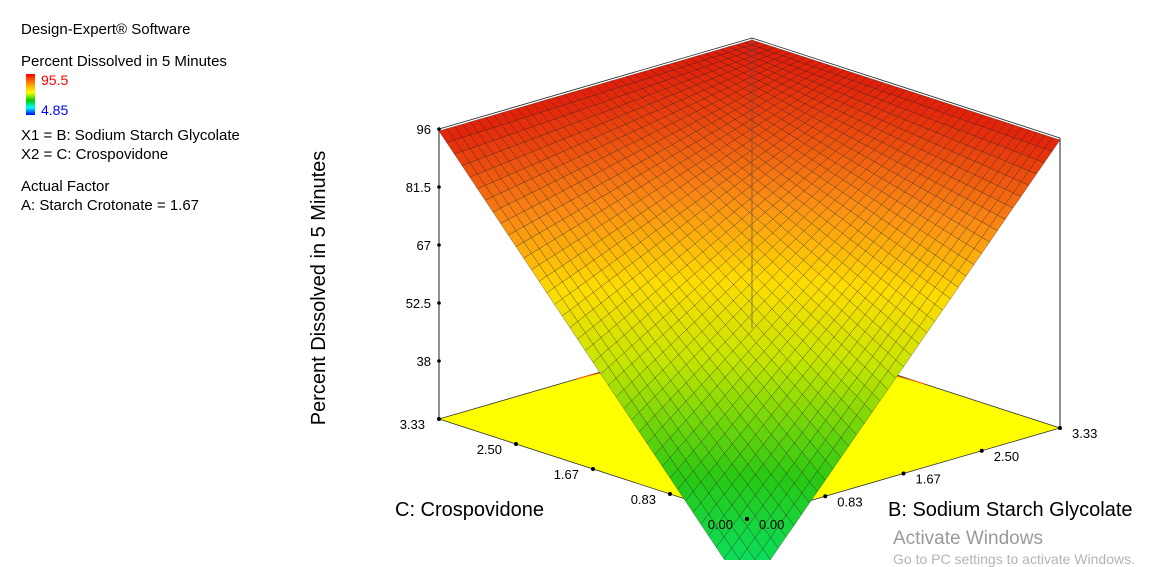 This screenshot has height=567, width=1170. Describe the element at coordinates (469, 510) in the screenshot. I see `c-axis-title: C: Crospovidone` at that location.